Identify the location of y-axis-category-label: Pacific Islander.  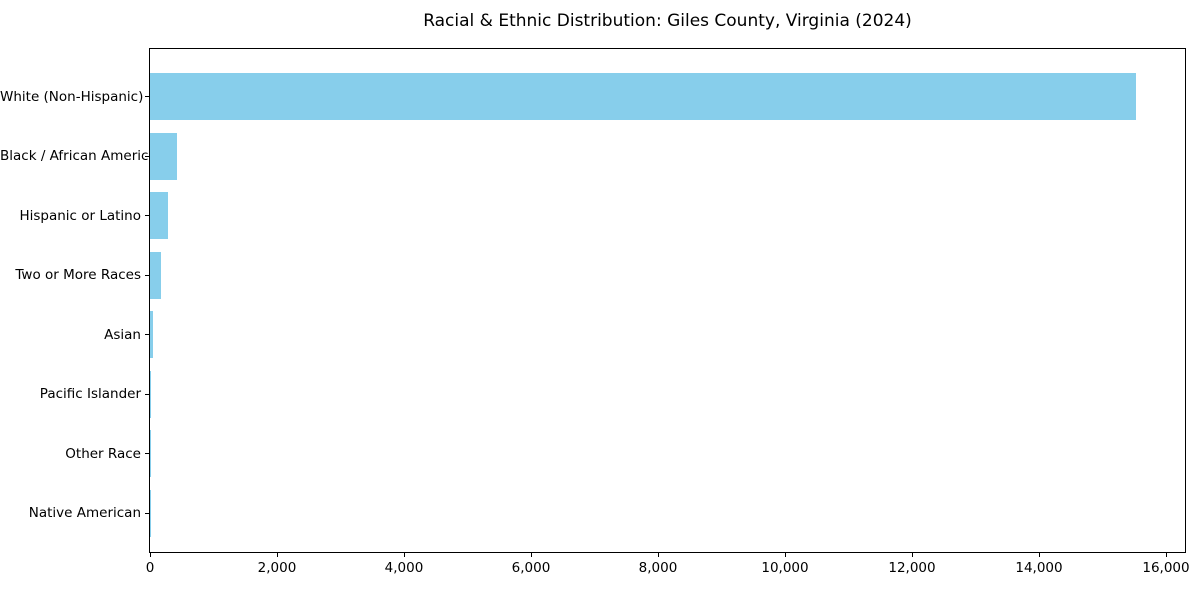
(90, 394).